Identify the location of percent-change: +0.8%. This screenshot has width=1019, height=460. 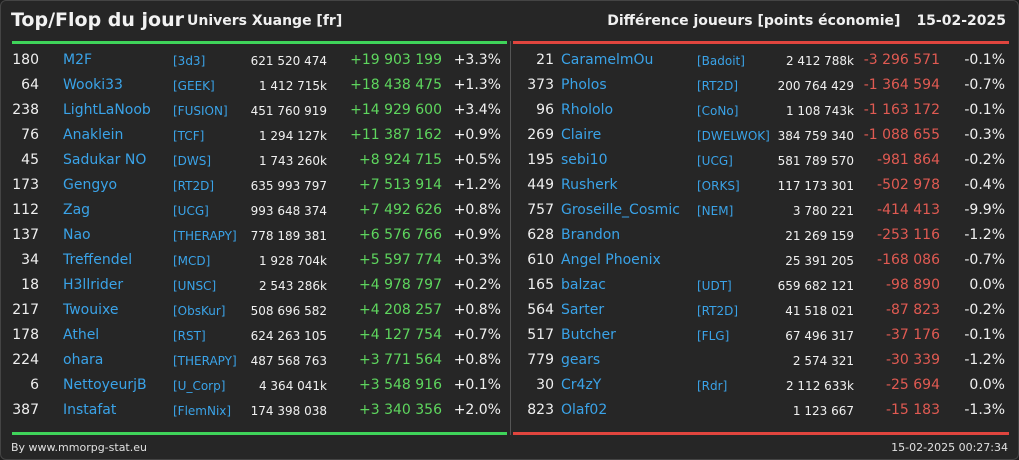
(477, 210).